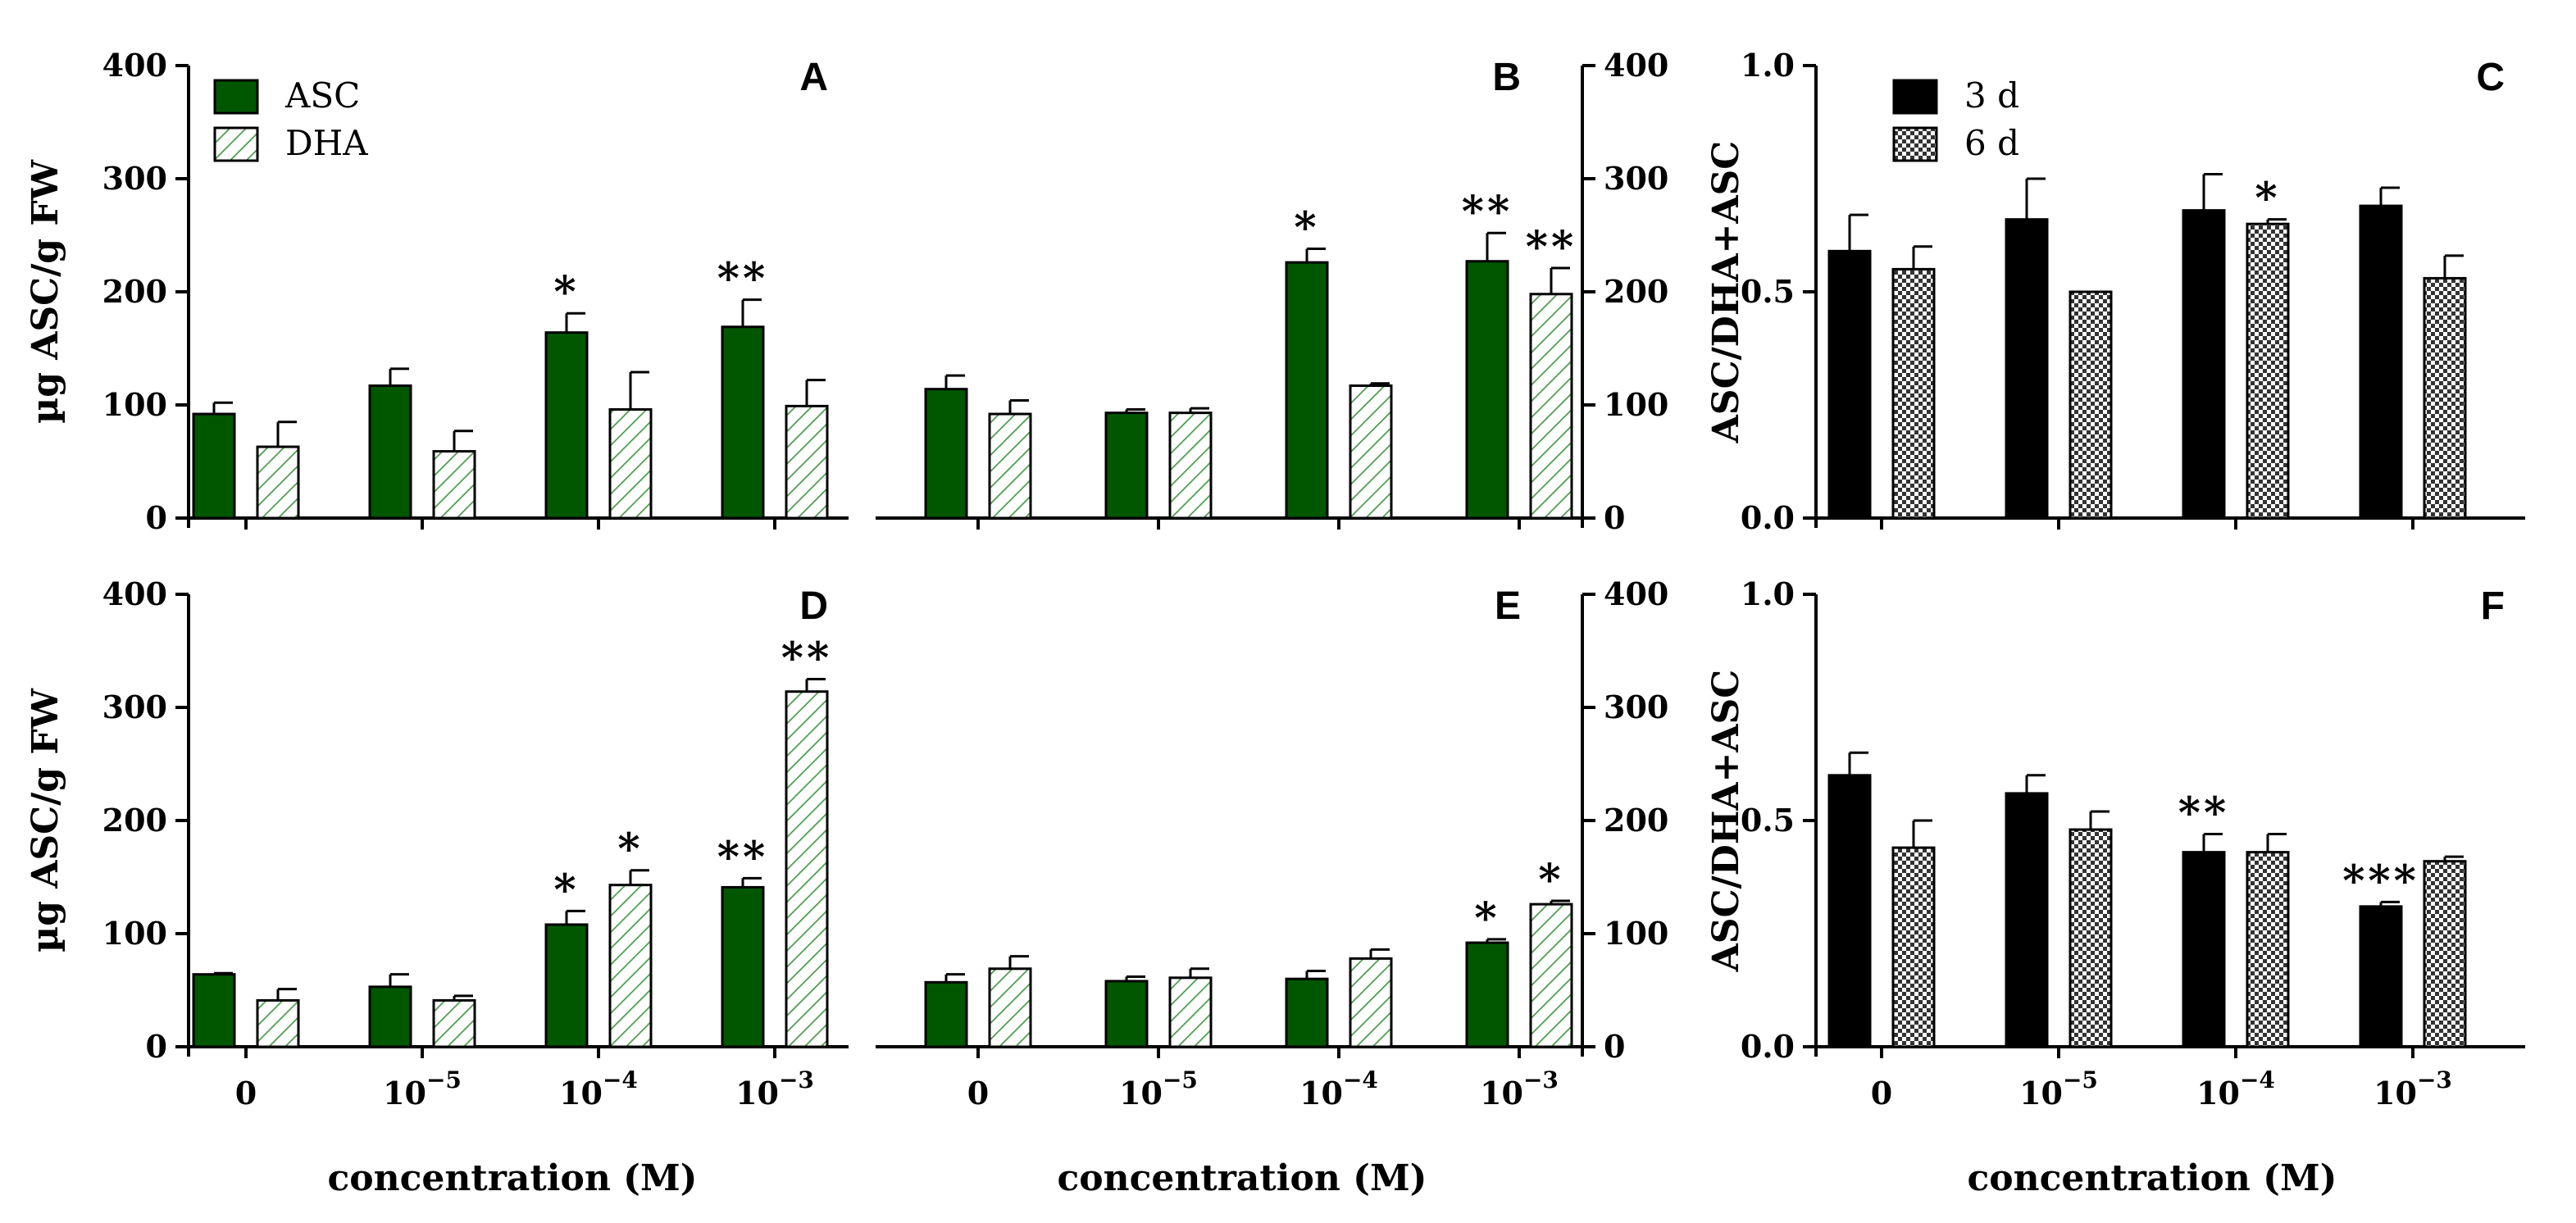 The height and width of the screenshot is (1223, 2576). I want to click on x-tick-label-f: 10⁻⁵, so click(2059, 1089).